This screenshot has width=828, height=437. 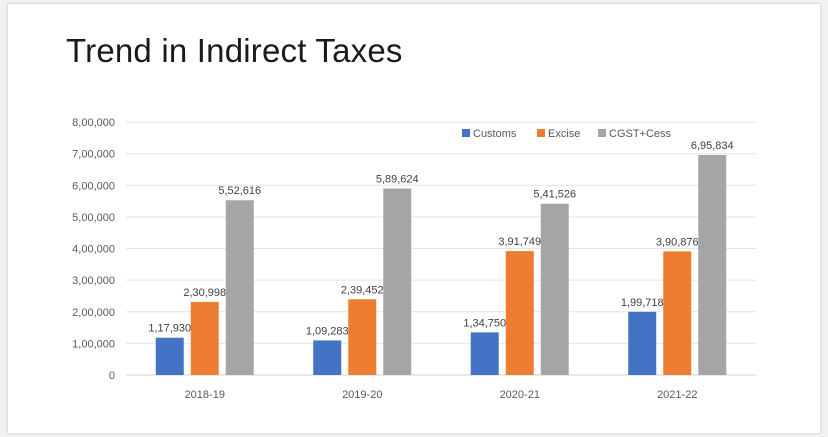 What do you see at coordinates (93, 250) in the screenshot?
I see `y-tick-label: 4,00,000` at bounding box center [93, 250].